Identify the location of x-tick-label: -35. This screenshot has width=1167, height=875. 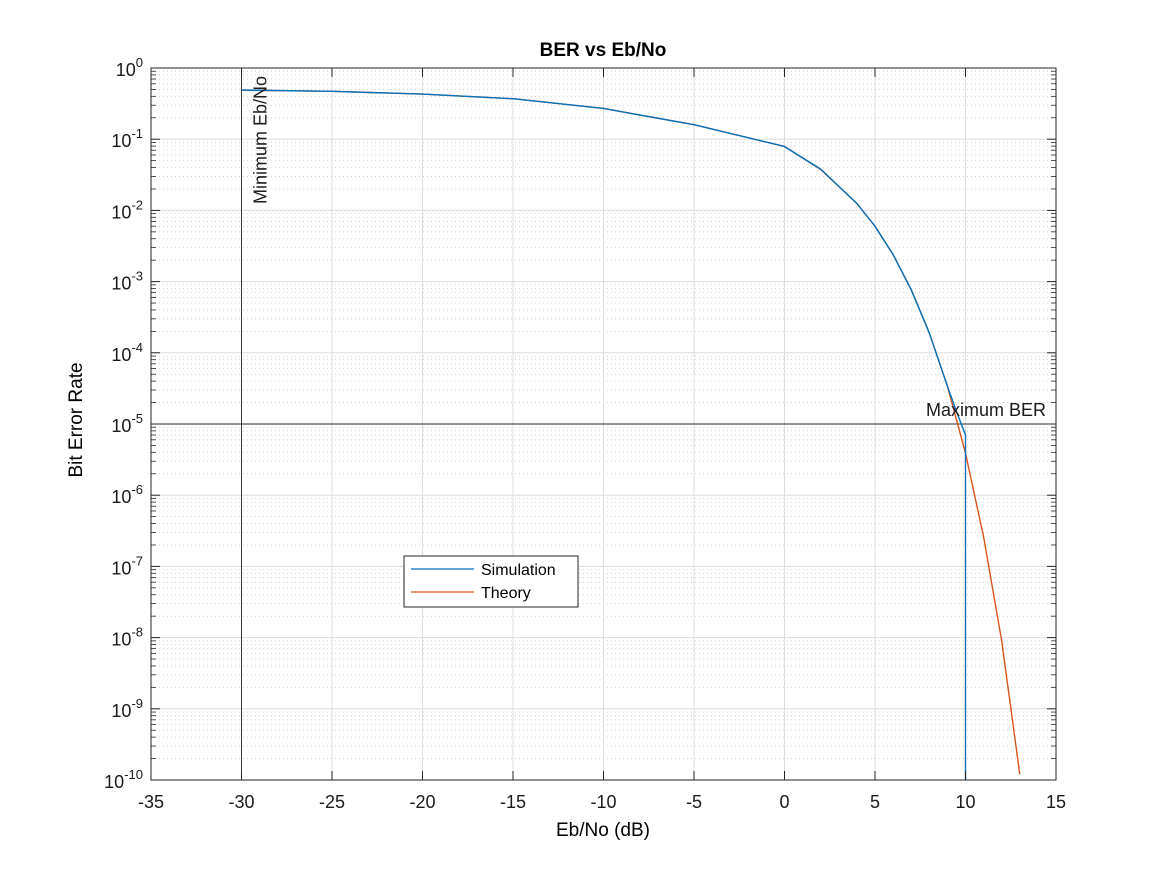
(151, 802).